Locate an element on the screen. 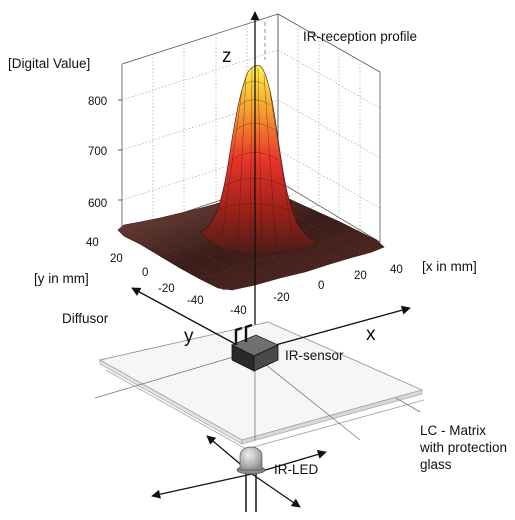  surface-peak is located at coordinates (259, 160).